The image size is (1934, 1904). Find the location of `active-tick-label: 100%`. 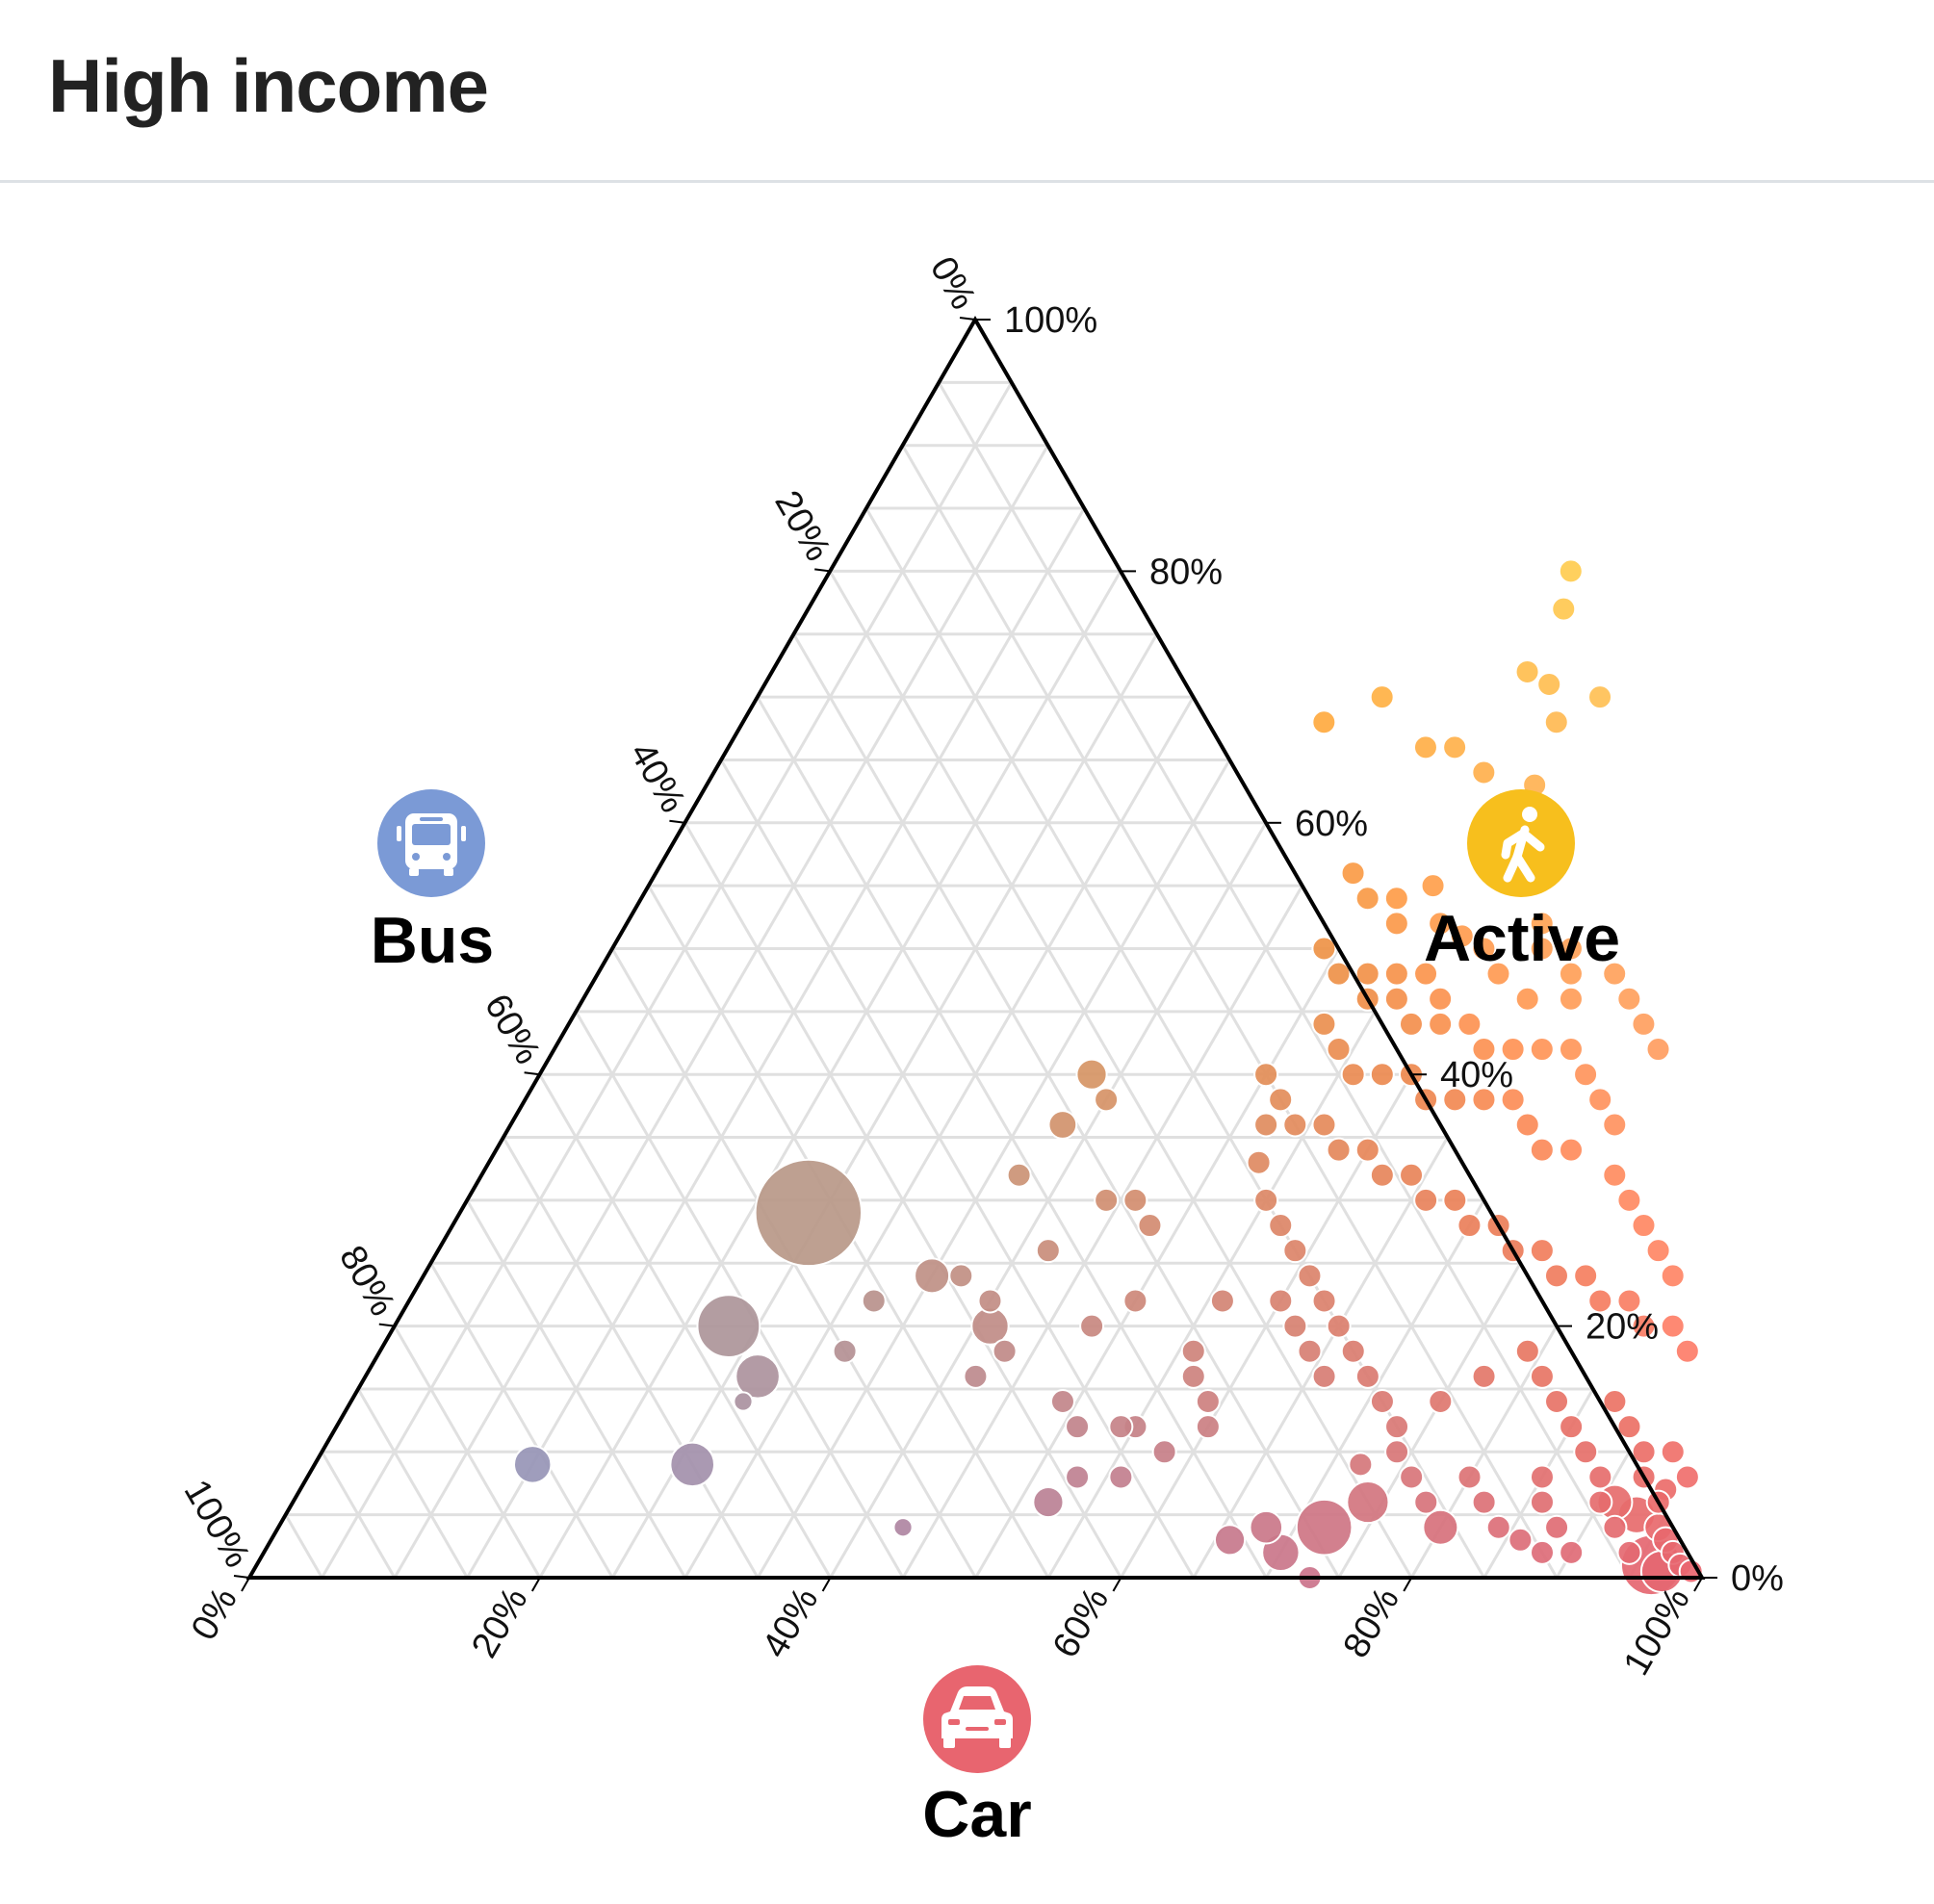

active-tick-label: 100% is located at coordinates (1050, 320).